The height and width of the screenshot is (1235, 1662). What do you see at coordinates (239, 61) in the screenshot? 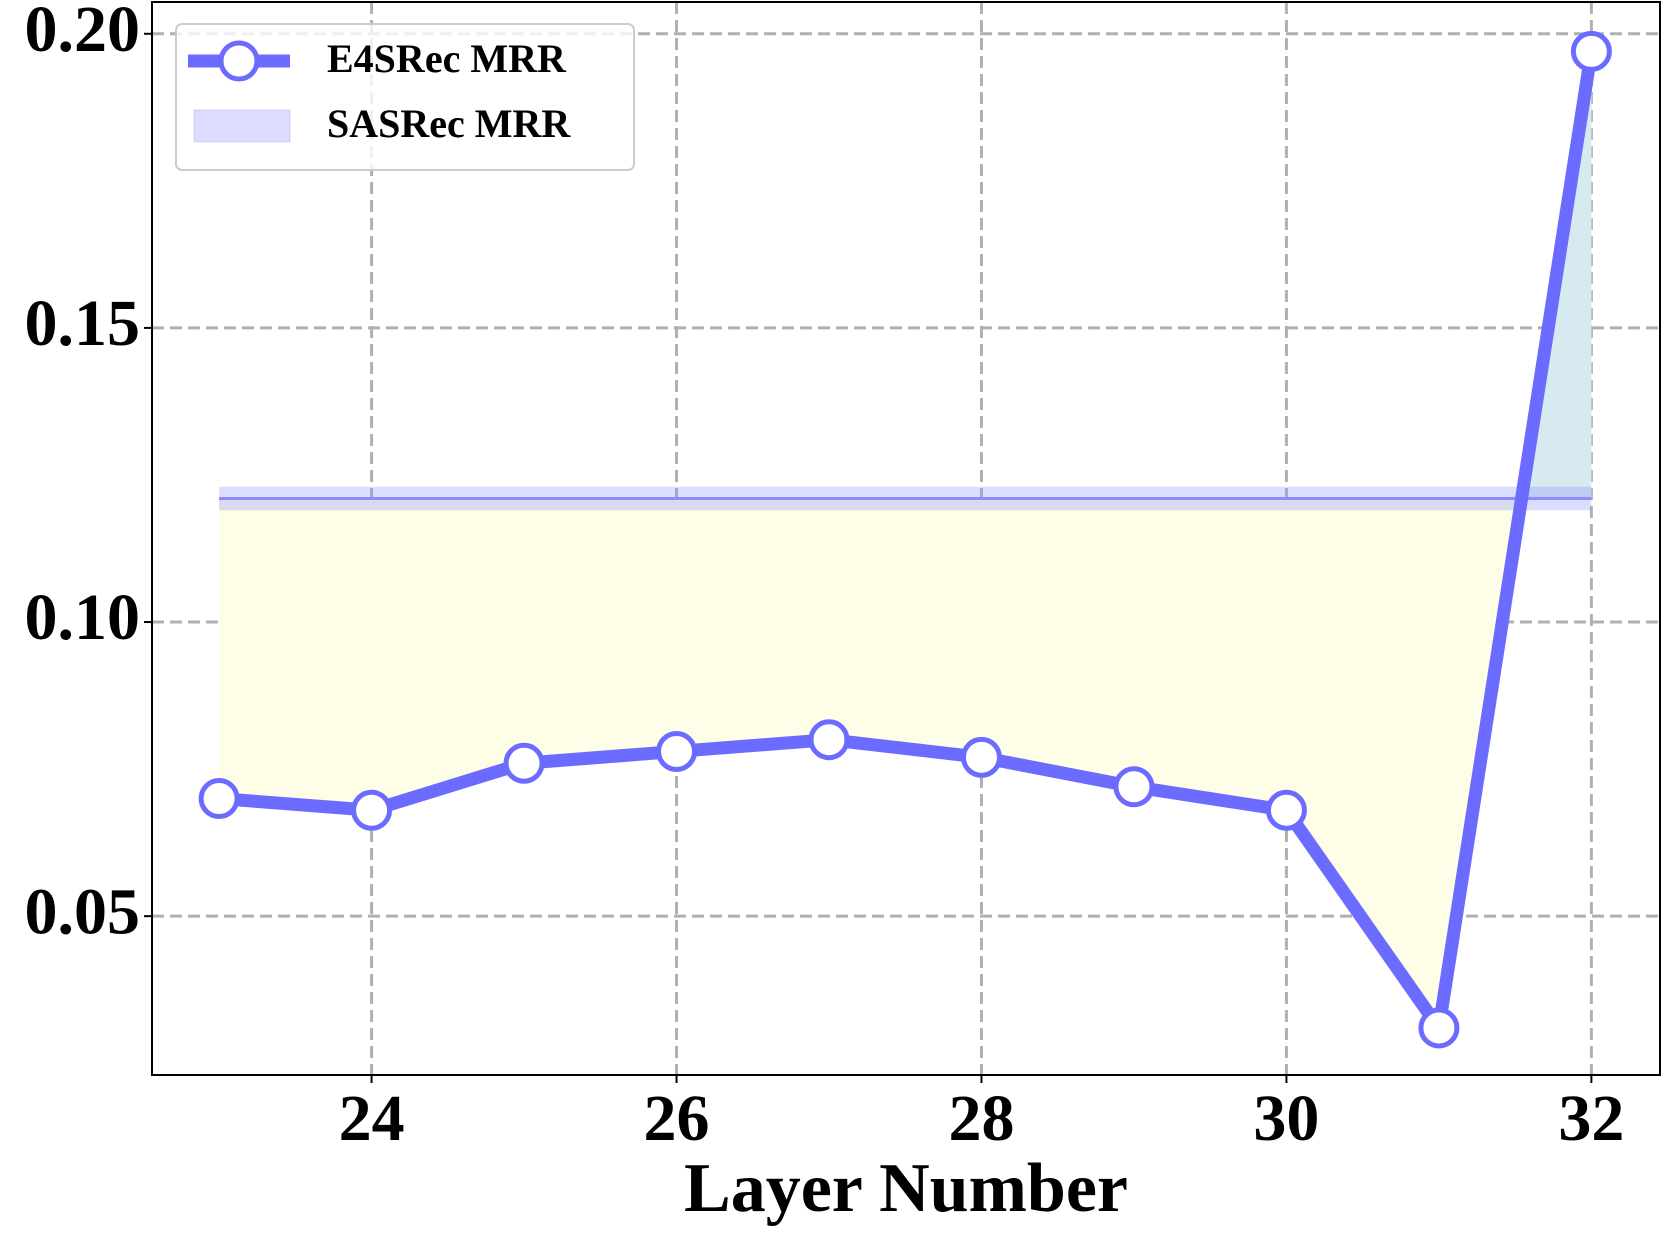
I see `legend-marker` at bounding box center [239, 61].